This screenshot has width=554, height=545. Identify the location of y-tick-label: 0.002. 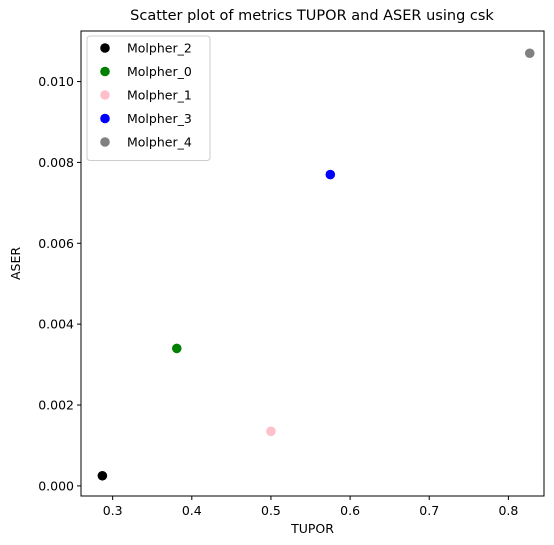
(56, 405).